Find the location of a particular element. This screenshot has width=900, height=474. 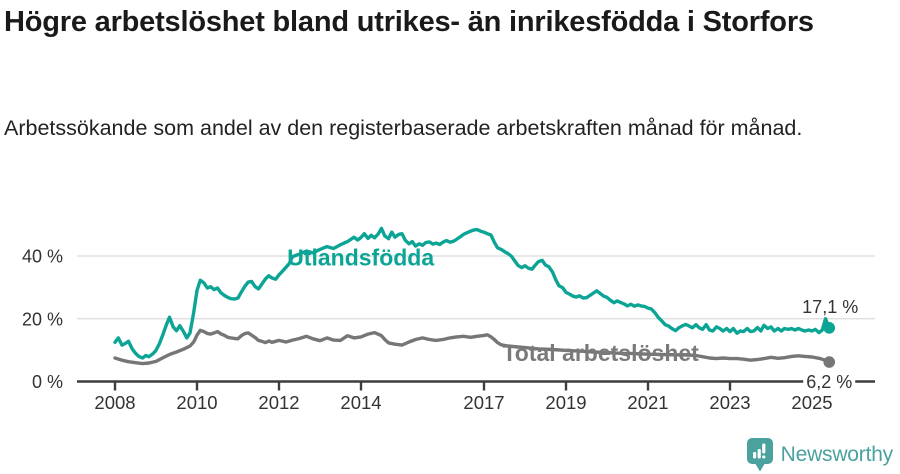

x-tick-label-2014: 2014 is located at coordinates (360, 402).